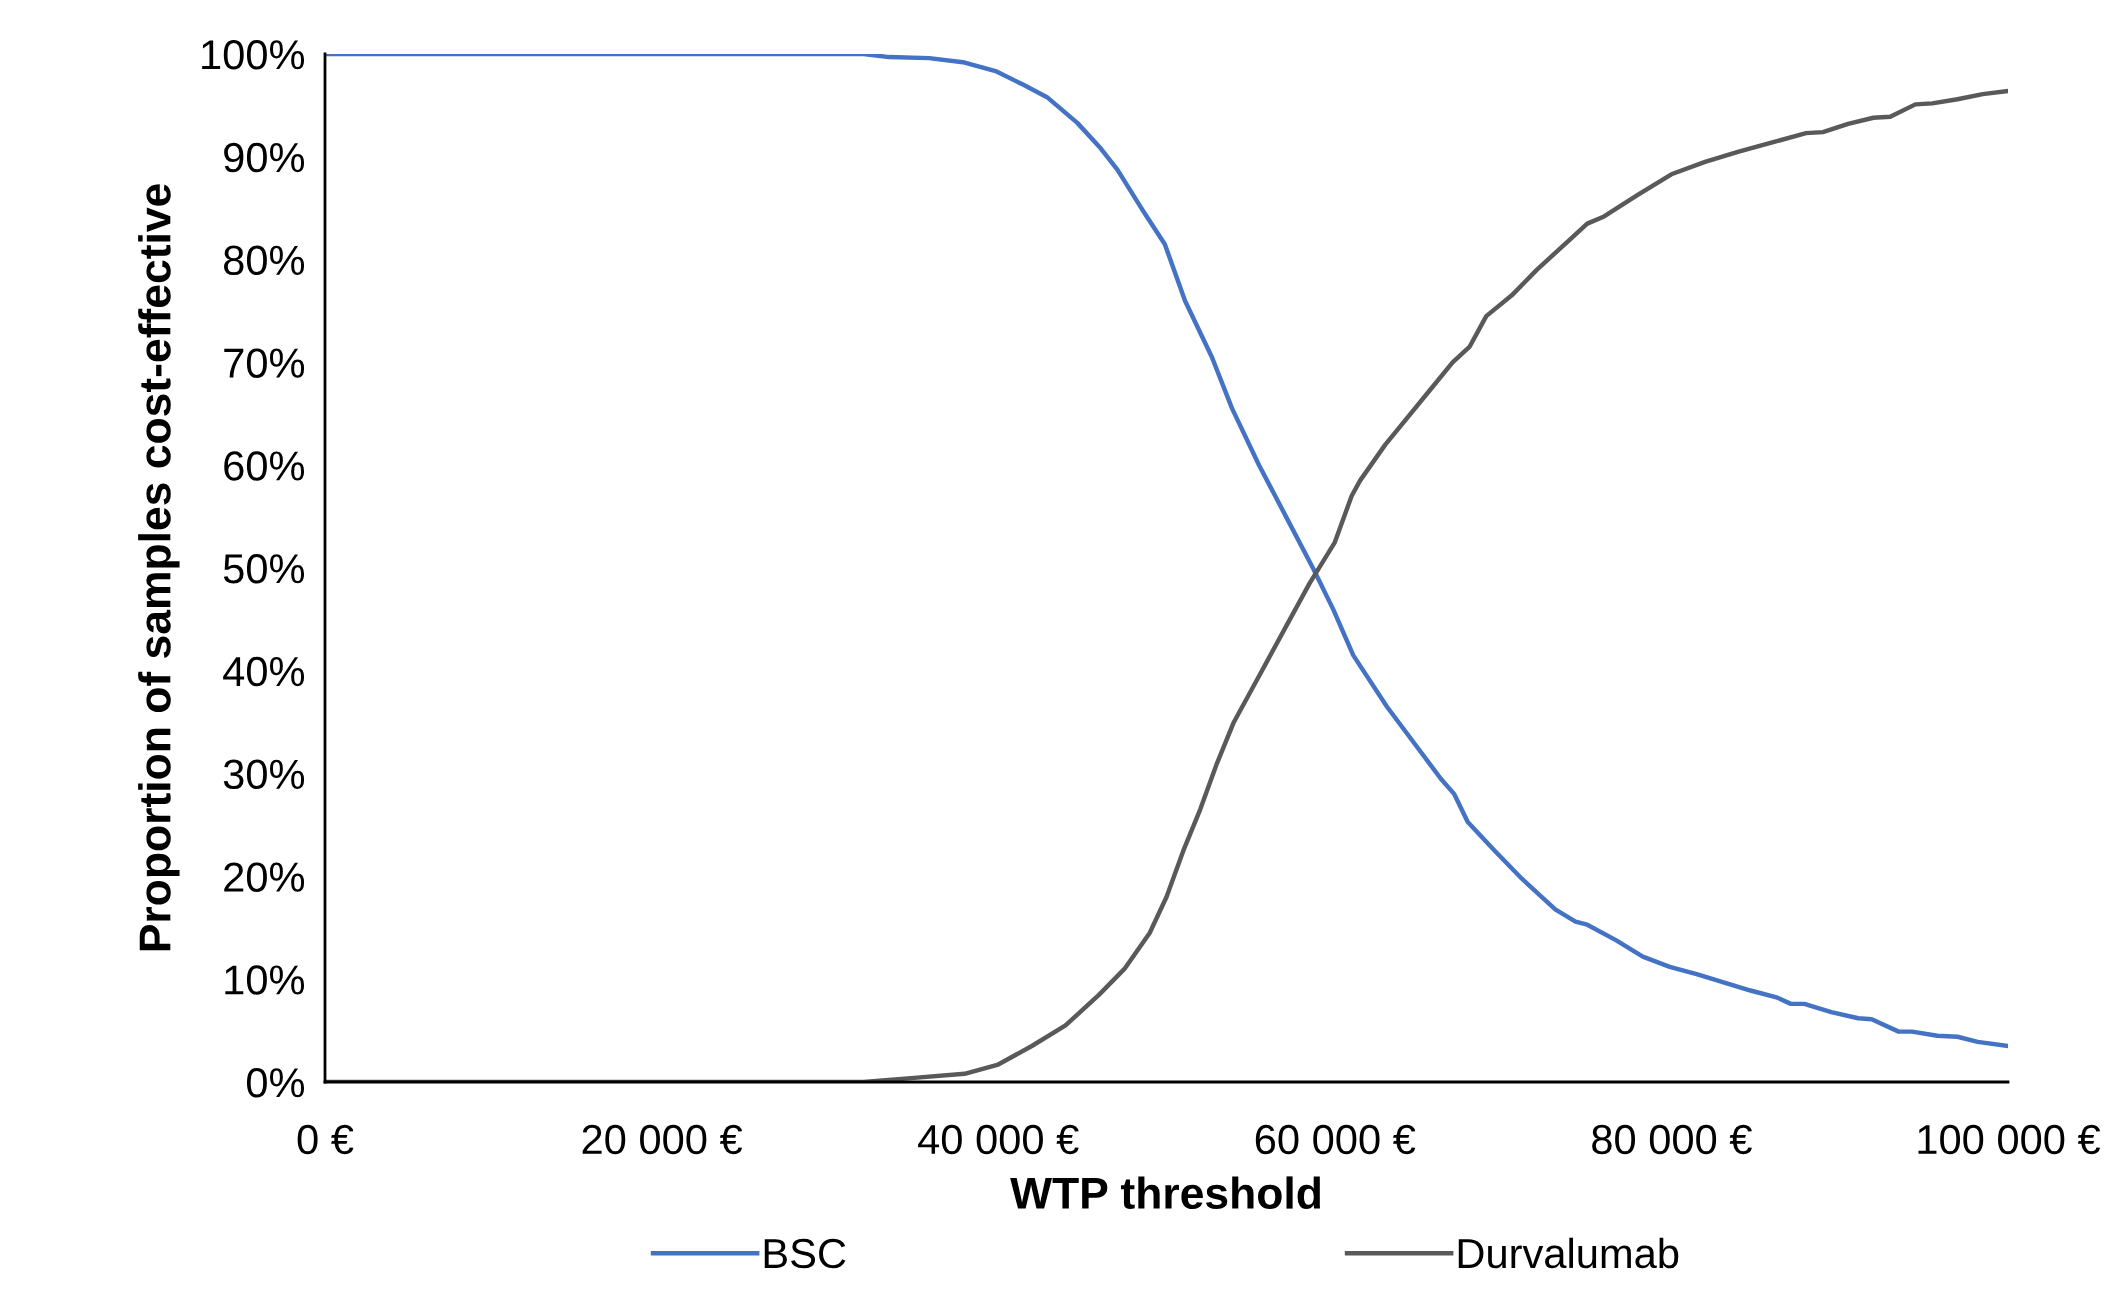  I want to click on y-tick-label: 40%, so click(264, 671).